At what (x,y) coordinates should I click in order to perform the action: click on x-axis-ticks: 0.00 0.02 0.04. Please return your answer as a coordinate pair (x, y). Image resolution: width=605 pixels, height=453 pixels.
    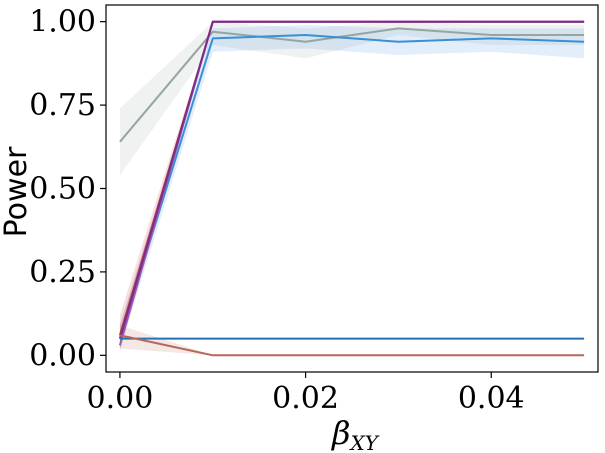
    Looking at the image, I should click on (306, 394).